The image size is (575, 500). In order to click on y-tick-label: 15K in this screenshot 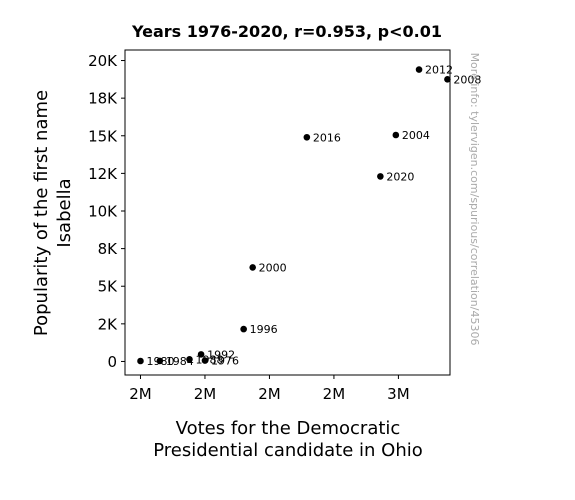, I will do `click(103, 136)`.